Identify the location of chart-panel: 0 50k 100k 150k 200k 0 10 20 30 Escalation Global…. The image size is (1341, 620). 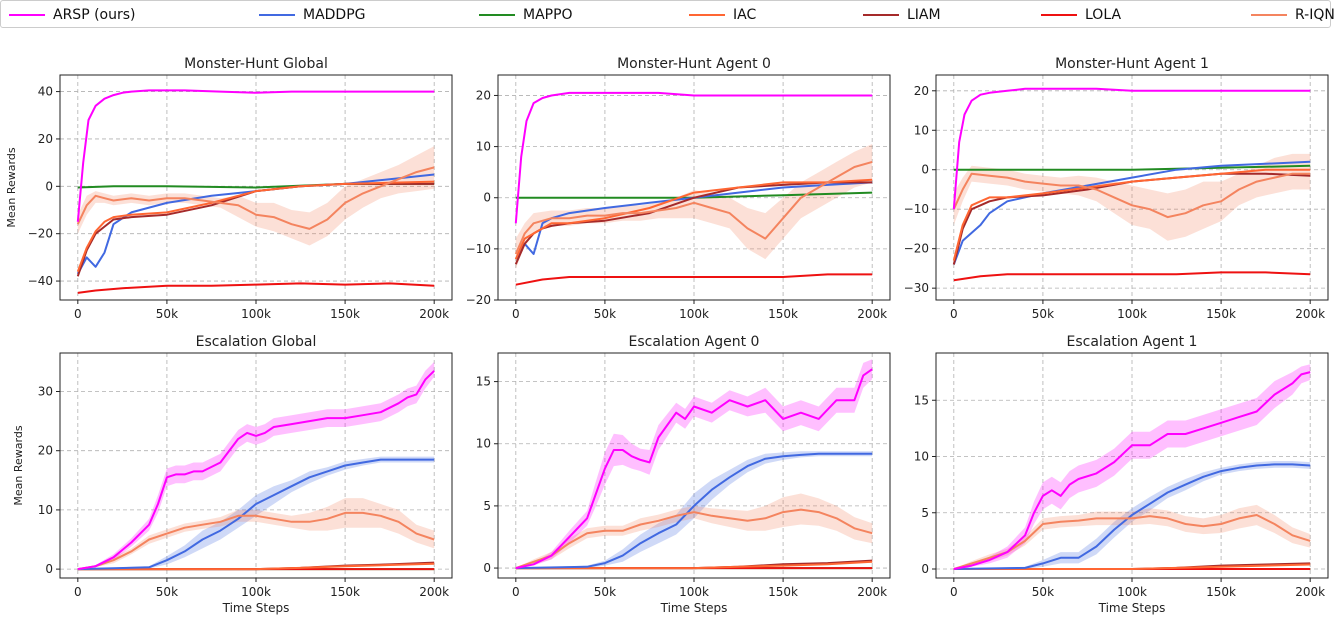
(232, 474).